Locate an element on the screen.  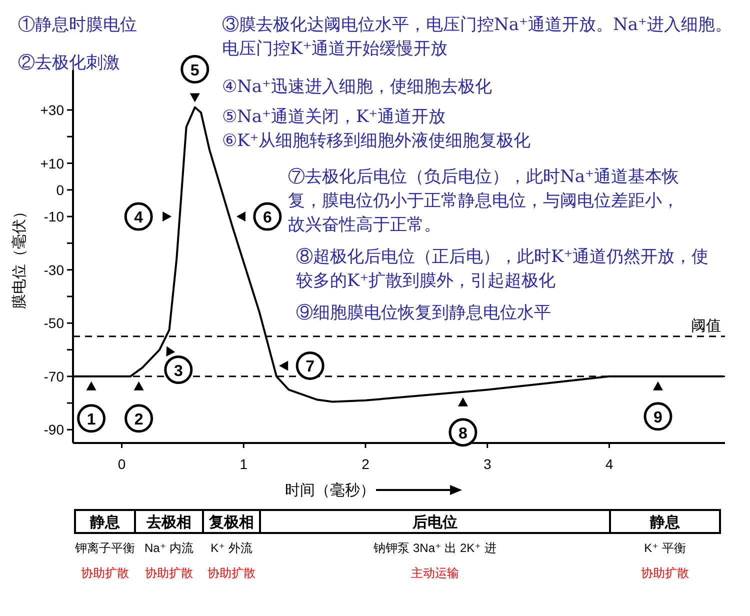
annotation: 5 is located at coordinates (195, 71).